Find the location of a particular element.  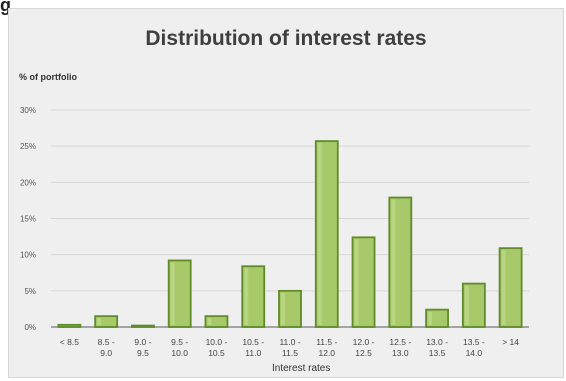

corner-label: g is located at coordinates (5, 7).